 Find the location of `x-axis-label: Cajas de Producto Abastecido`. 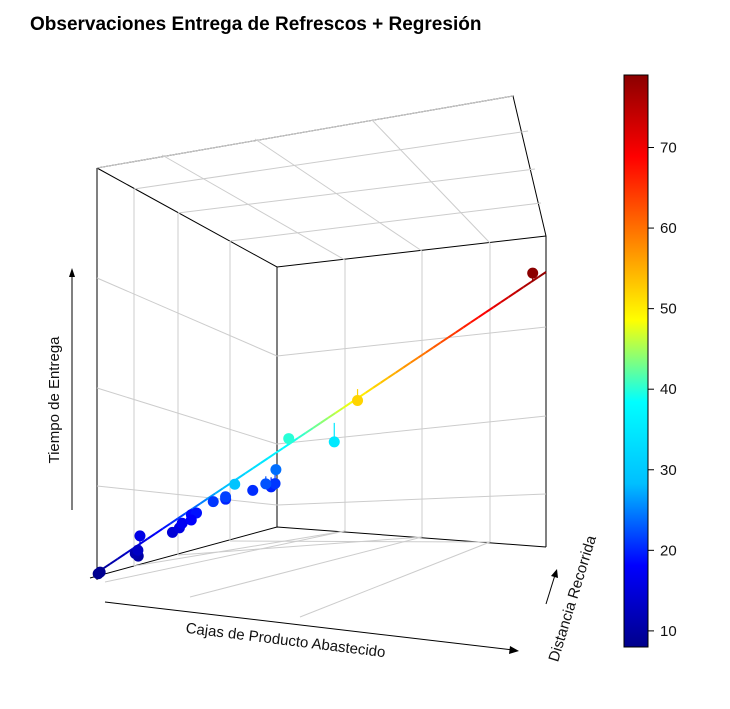

x-axis-label: Cajas de Producto Abastecido is located at coordinates (286, 640).